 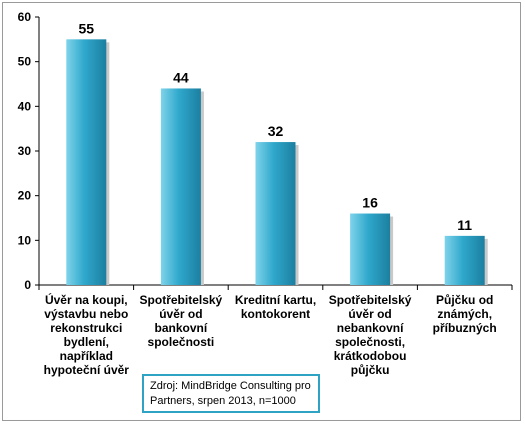 What do you see at coordinates (181, 77) in the screenshot?
I see `data-label: 44` at bounding box center [181, 77].